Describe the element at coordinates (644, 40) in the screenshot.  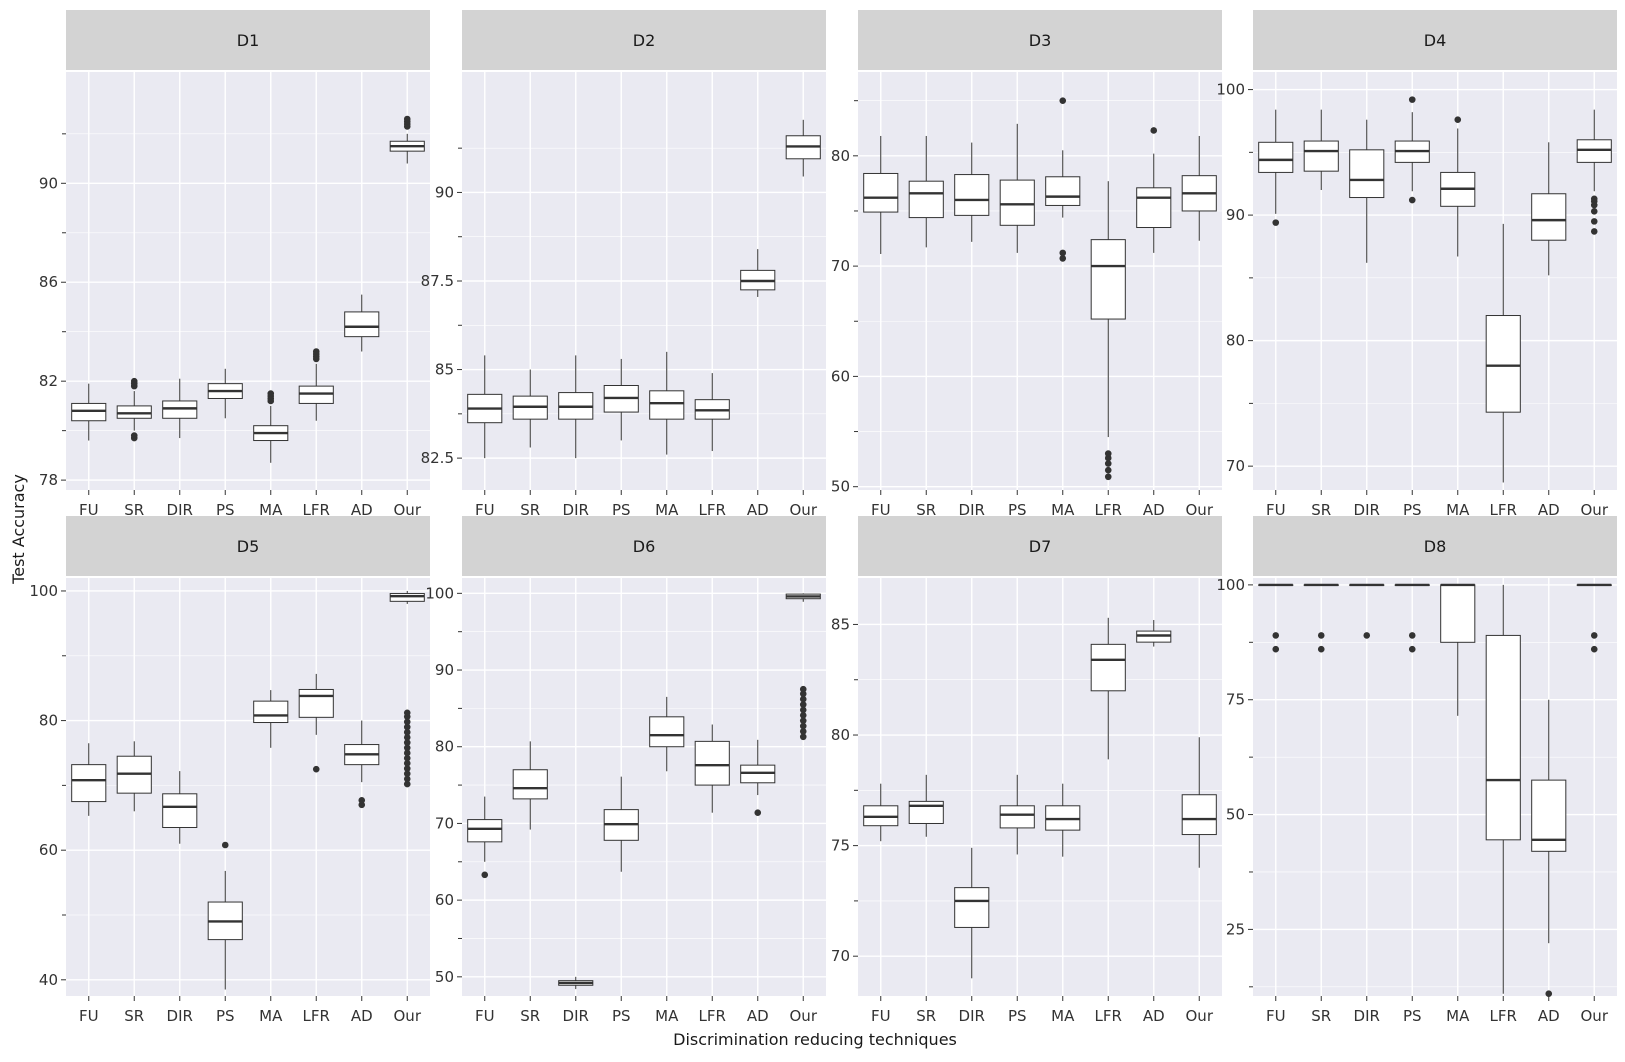
I see `facet-strip-label: D2` at that location.